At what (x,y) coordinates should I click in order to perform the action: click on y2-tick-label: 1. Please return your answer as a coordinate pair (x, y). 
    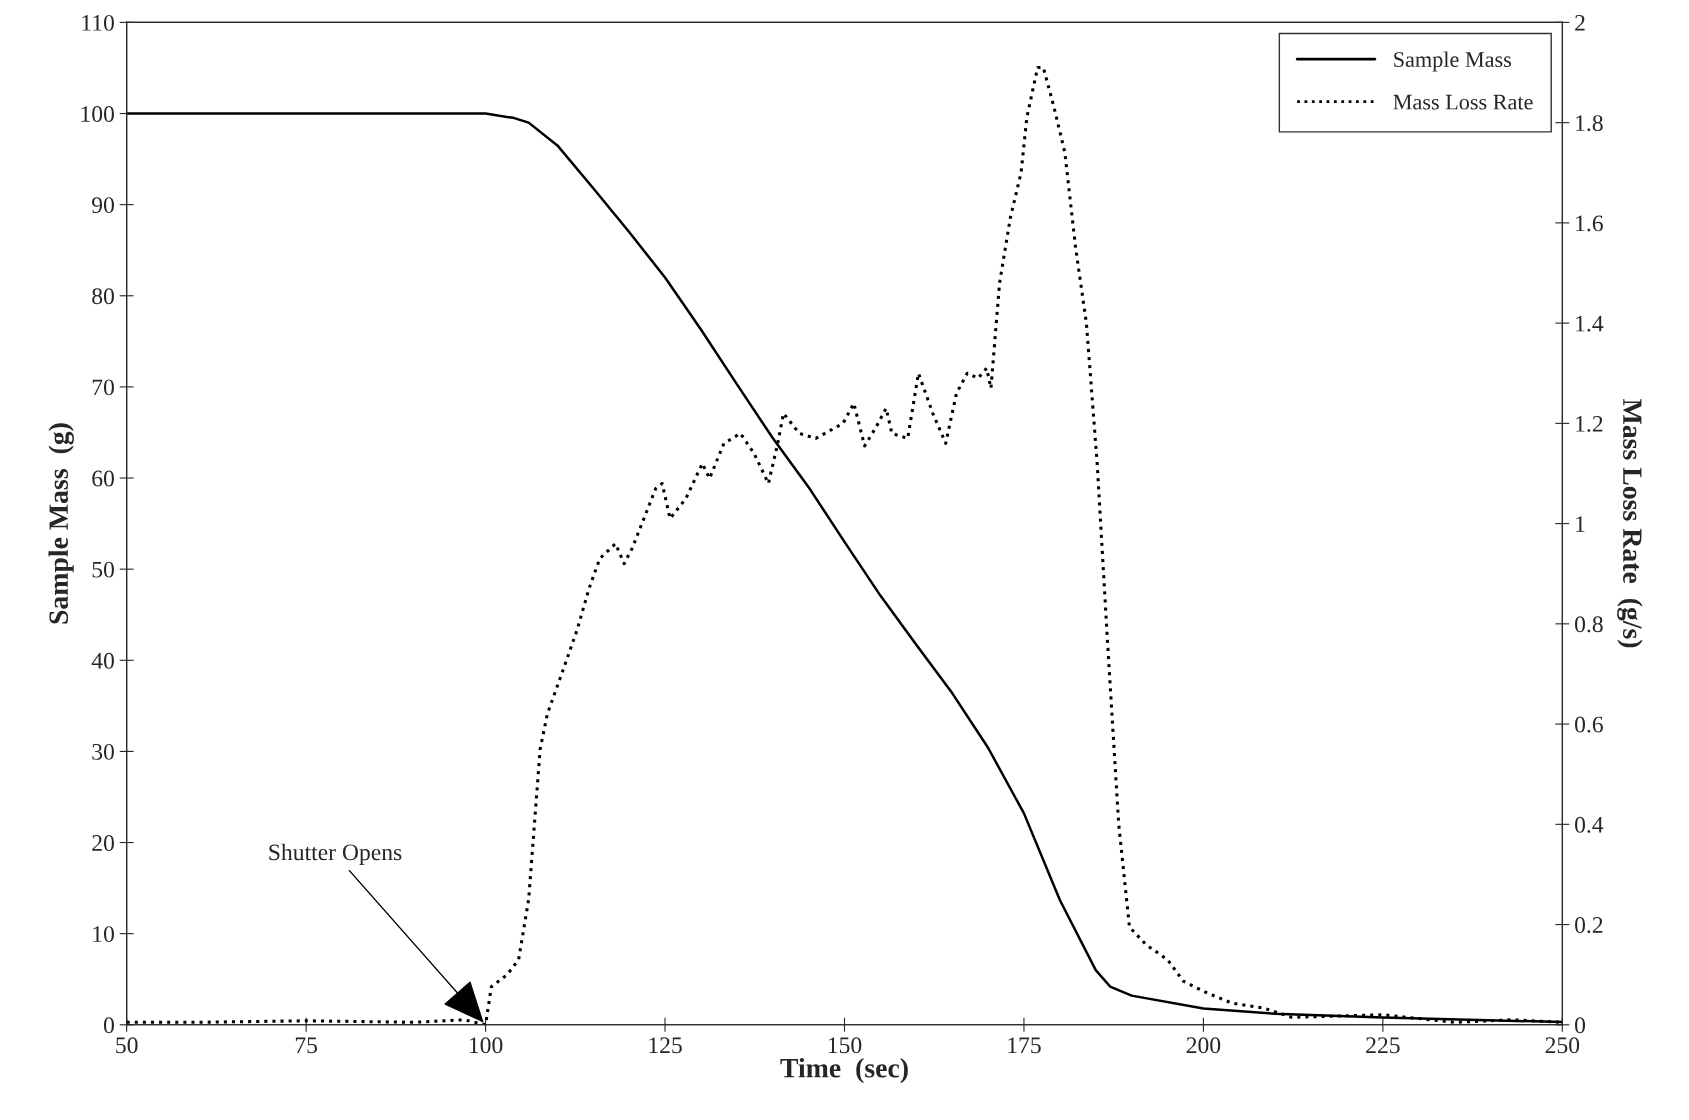
    Looking at the image, I should click on (1580, 524).